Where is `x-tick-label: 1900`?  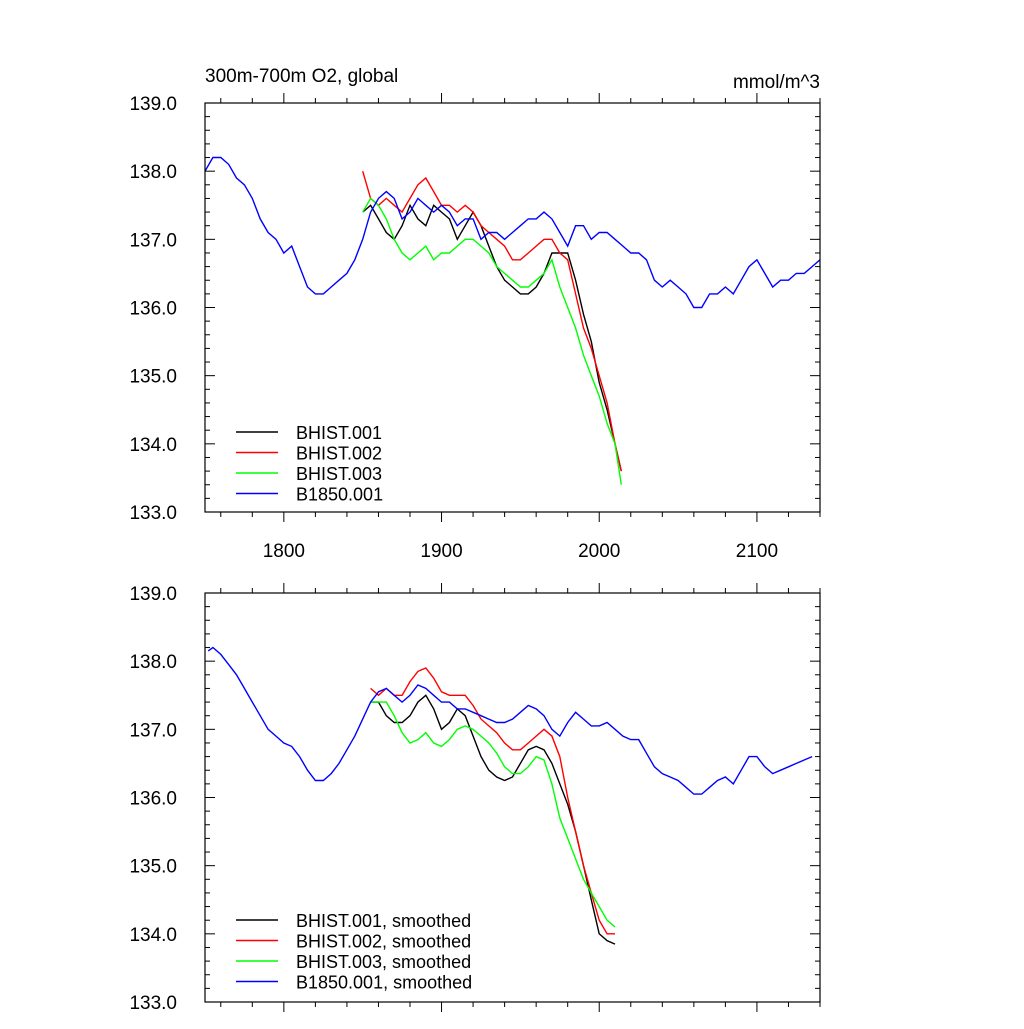 x-tick-label: 1900 is located at coordinates (441, 551).